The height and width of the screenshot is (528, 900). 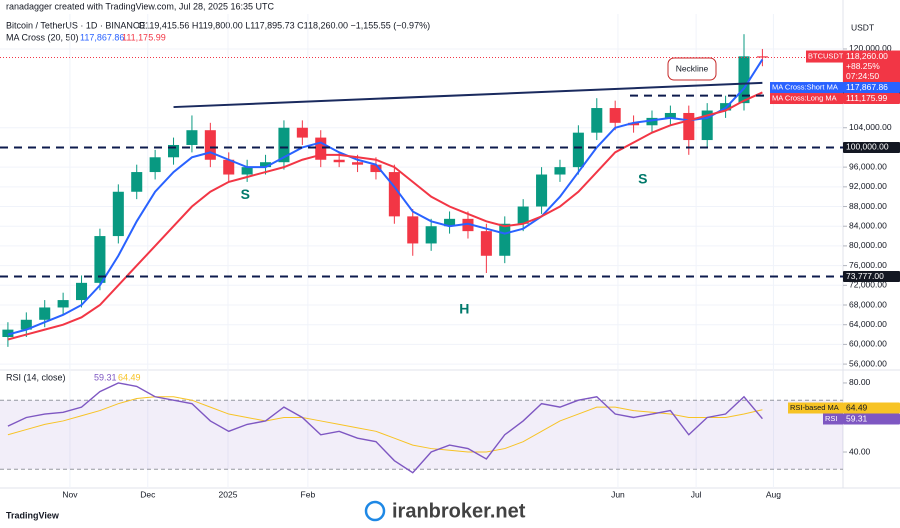 What do you see at coordinates (42, 37) in the screenshot?
I see `indicator: MA Cross (20, 50)` at bounding box center [42, 37].